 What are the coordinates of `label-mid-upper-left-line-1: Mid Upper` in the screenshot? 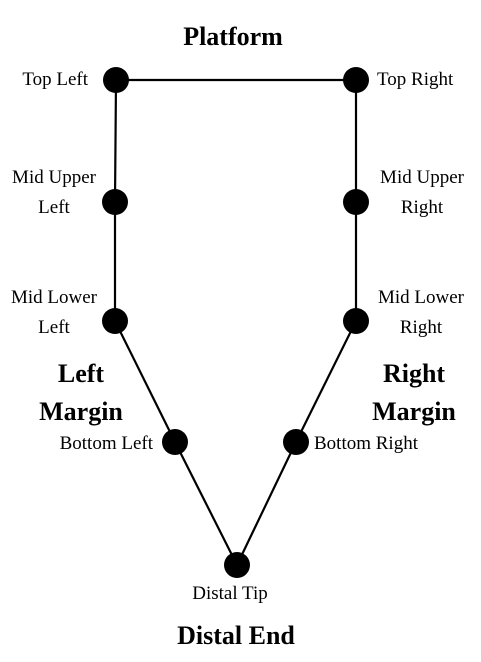 It's located at (54, 177).